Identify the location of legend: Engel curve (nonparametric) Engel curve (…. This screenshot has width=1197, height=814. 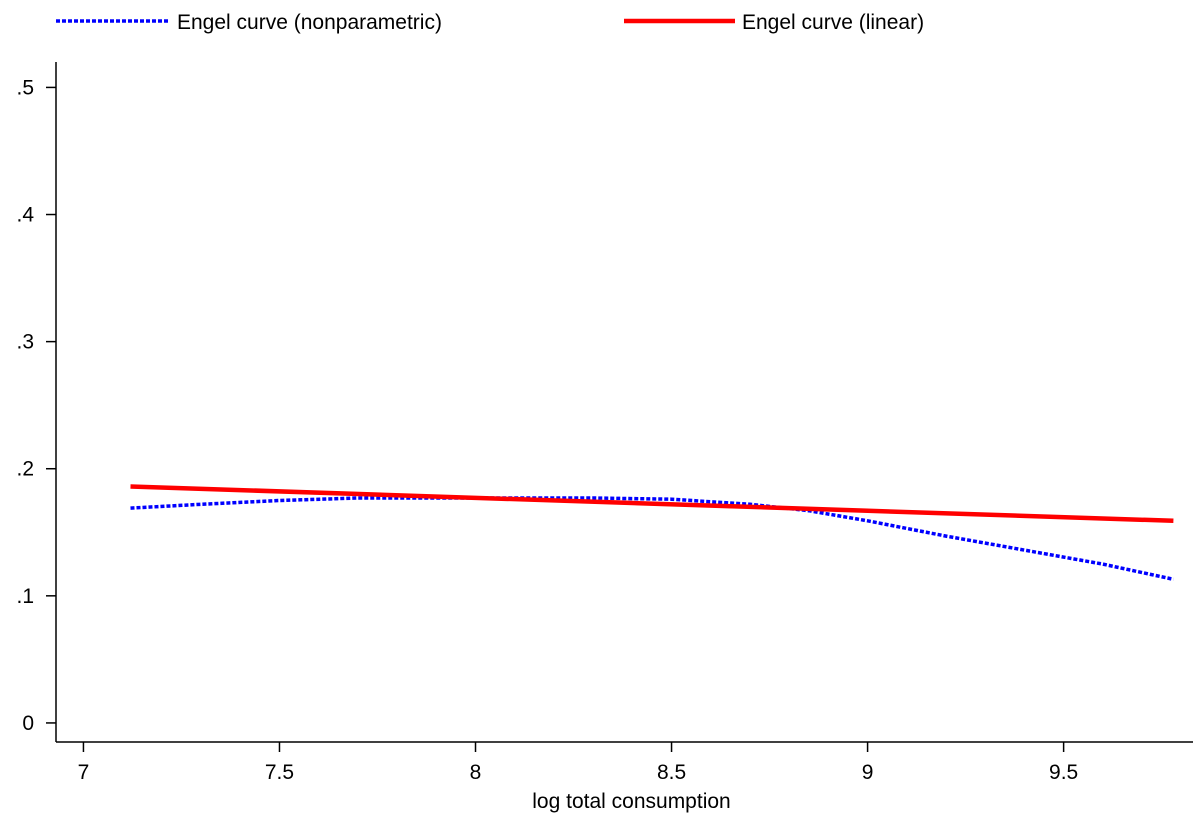
(490, 22).